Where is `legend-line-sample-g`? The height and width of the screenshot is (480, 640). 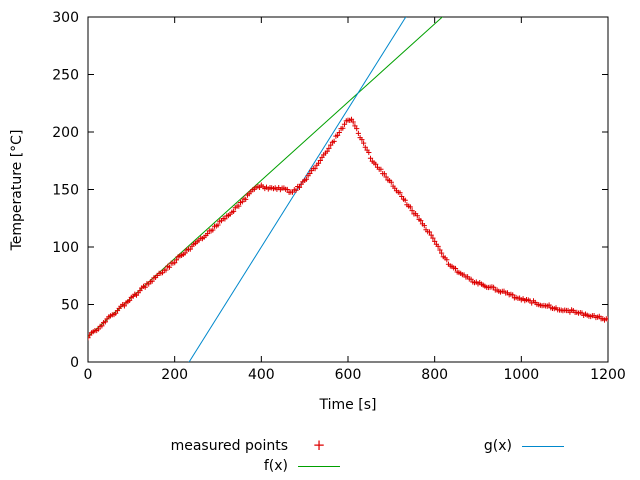 legend-line-sample-g is located at coordinates (543, 446).